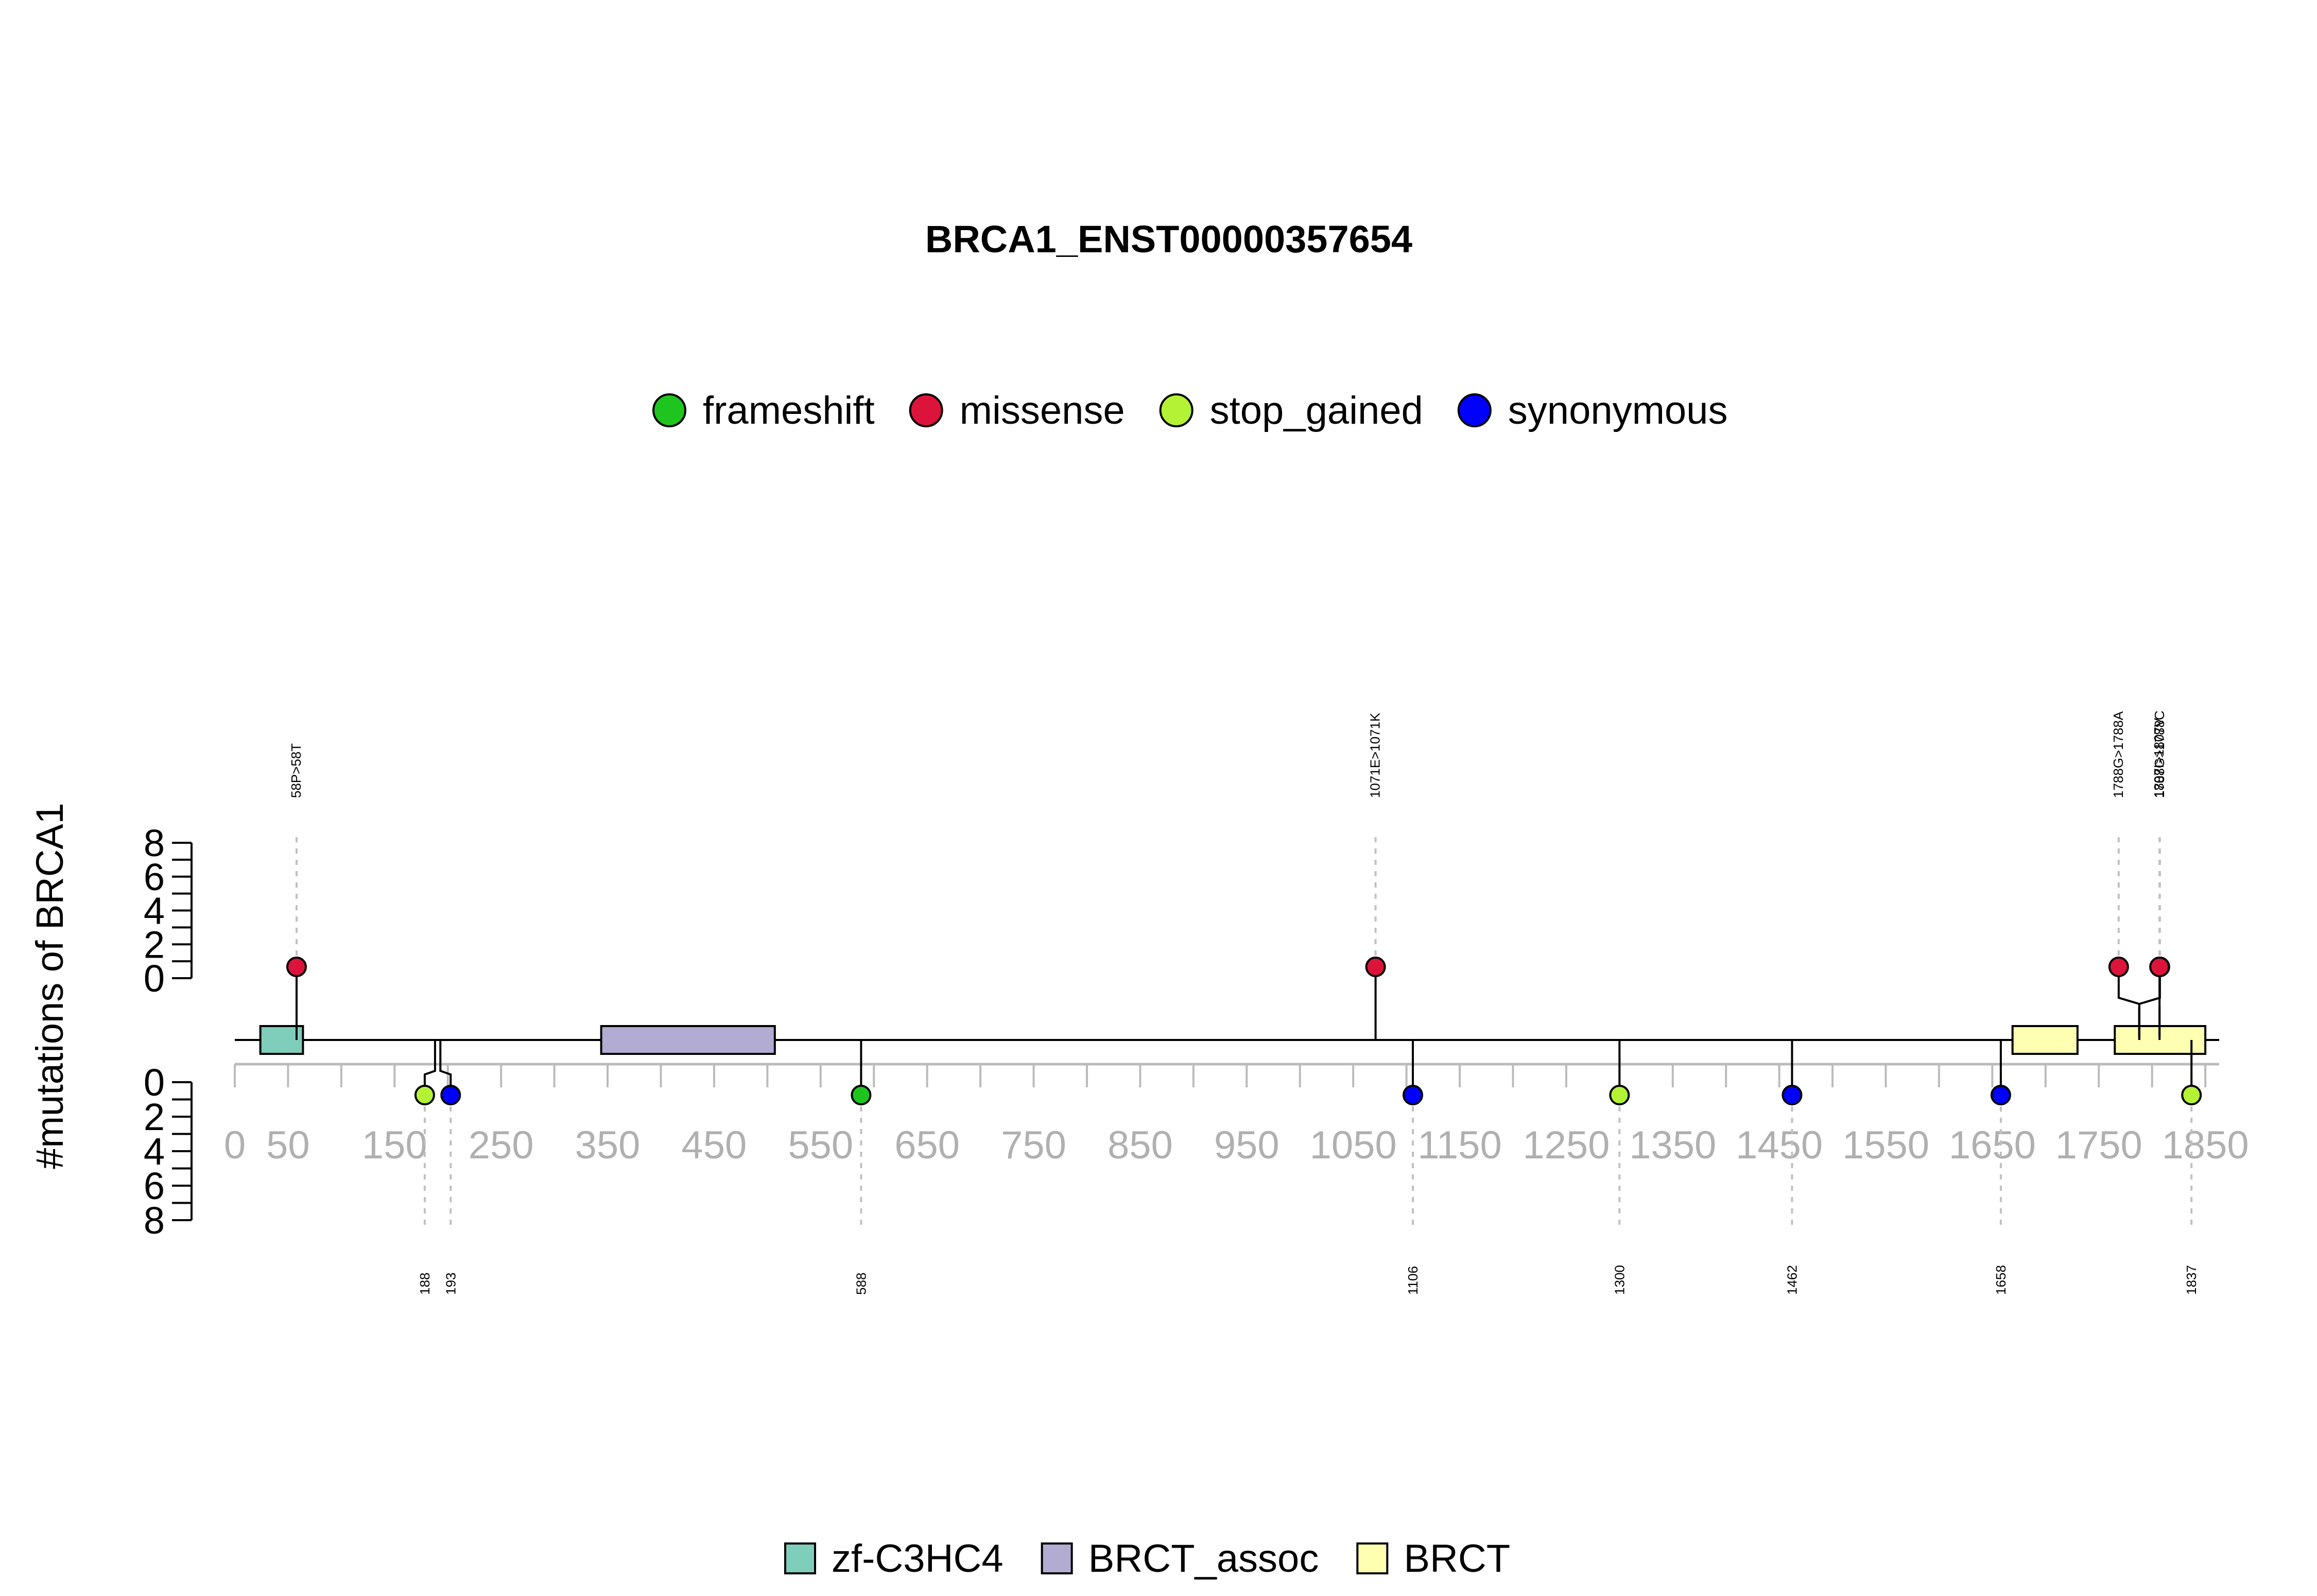  What do you see at coordinates (1176, 410) in the screenshot?
I see `legend-swatch-stop_gained` at bounding box center [1176, 410].